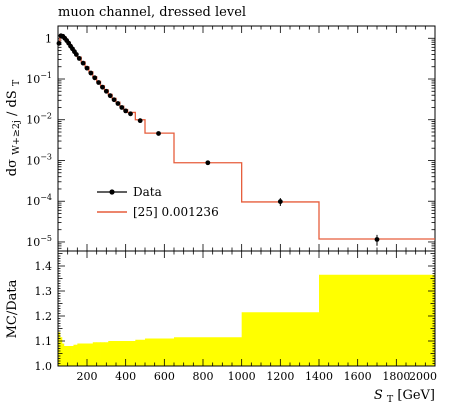  I want to click on x-axis-label: S T [GeV], so click(404, 396).